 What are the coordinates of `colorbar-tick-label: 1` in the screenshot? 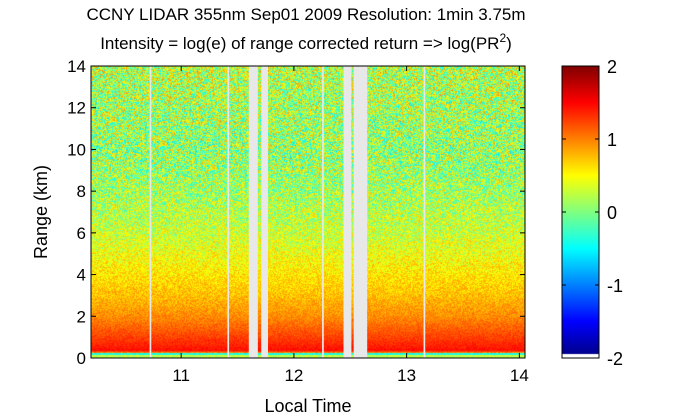 It's located at (612, 140).